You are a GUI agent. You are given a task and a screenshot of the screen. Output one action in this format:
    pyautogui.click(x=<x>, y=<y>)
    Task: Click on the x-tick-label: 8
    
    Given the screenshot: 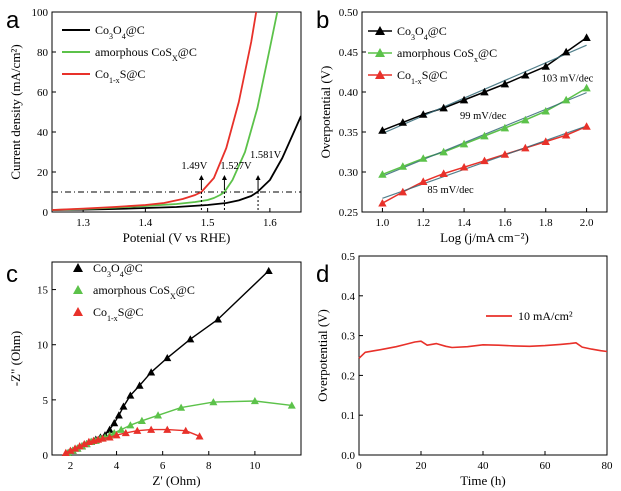 What is the action you would take?
    pyautogui.click(x=209, y=466)
    